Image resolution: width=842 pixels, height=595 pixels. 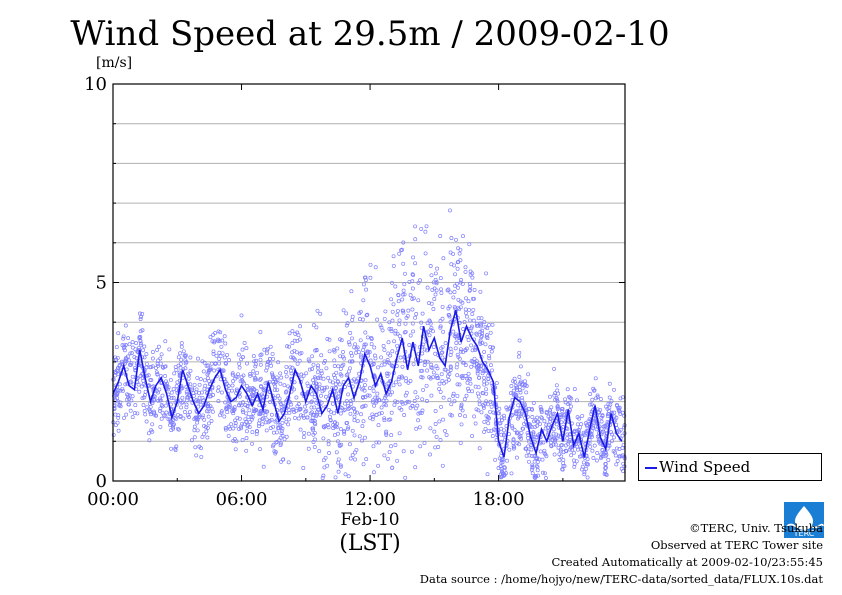 What do you see at coordinates (370, 533) in the screenshot?
I see `x-axis-label: Feb-10 (LST)` at bounding box center [370, 533].